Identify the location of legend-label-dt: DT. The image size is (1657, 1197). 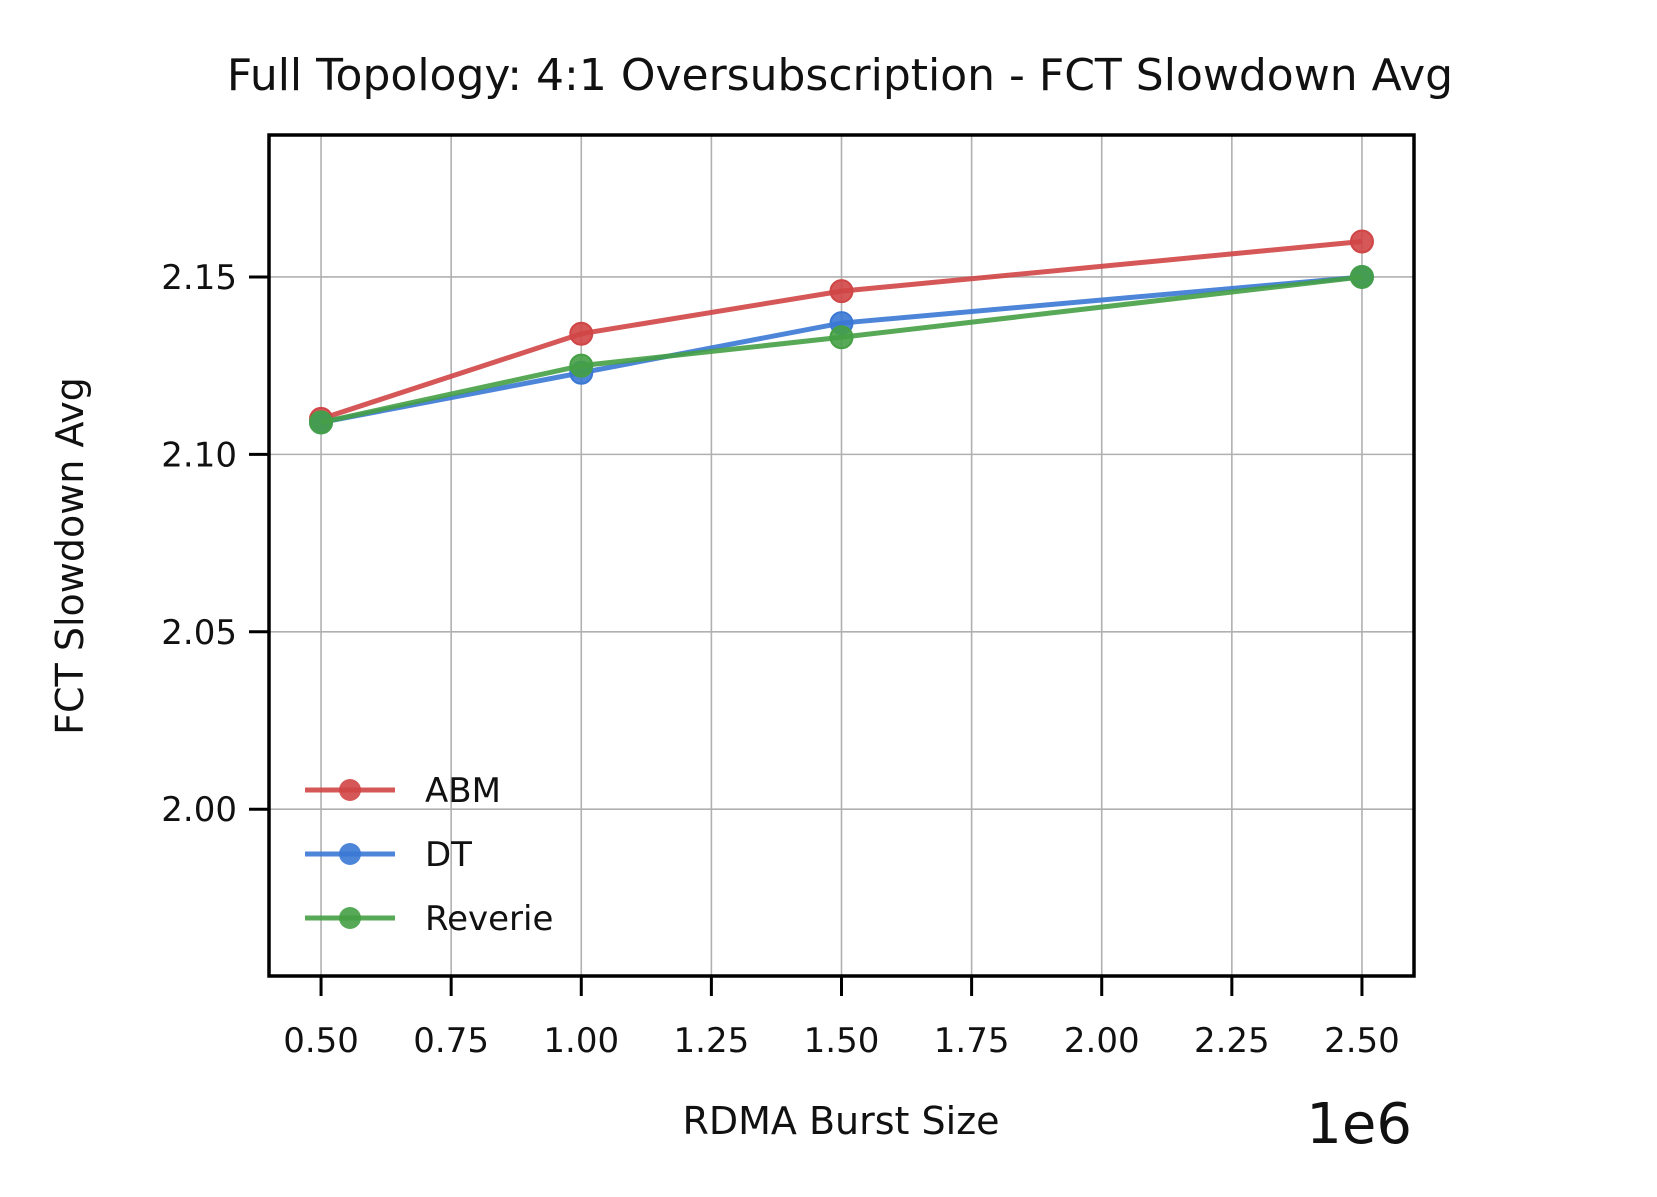
(448, 855).